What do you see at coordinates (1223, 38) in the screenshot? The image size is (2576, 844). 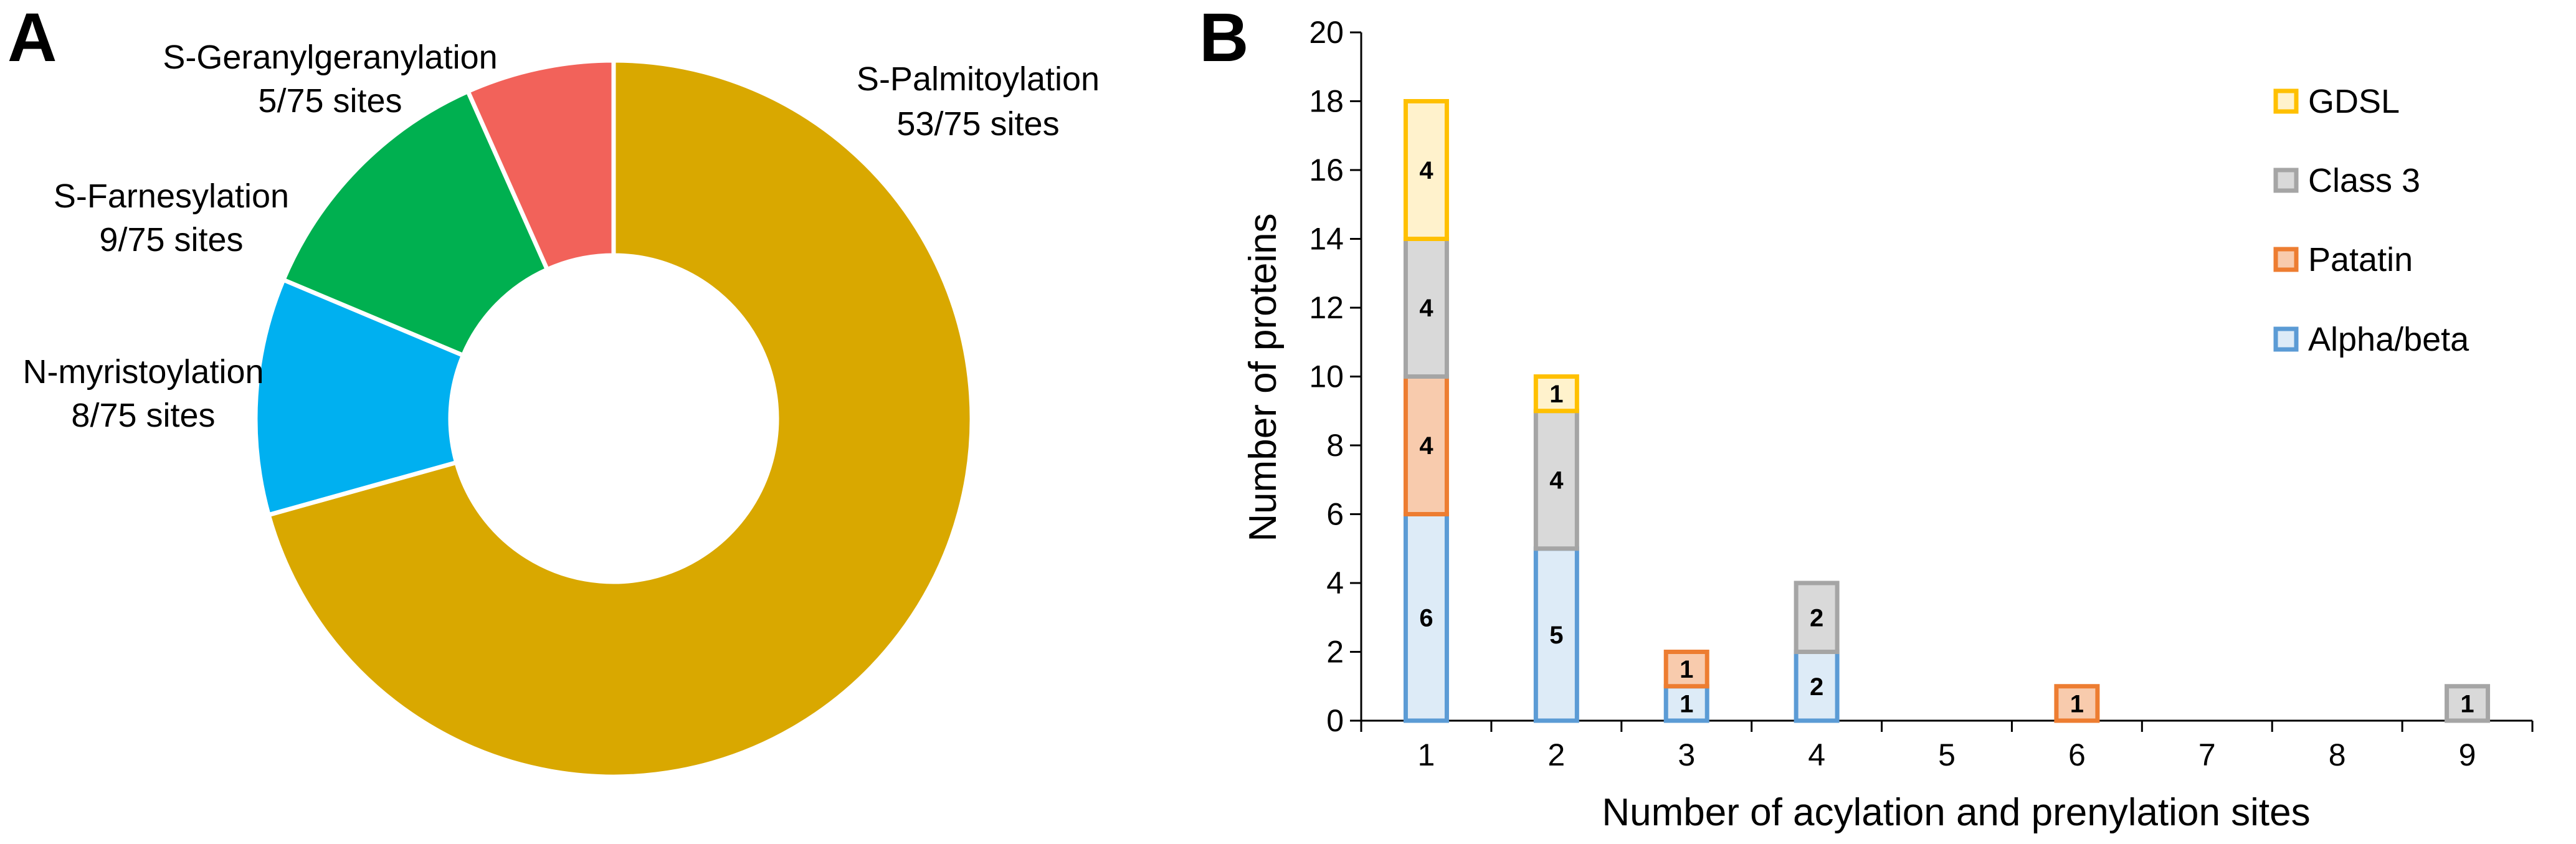 I see `panel-b-letter: B` at bounding box center [1223, 38].